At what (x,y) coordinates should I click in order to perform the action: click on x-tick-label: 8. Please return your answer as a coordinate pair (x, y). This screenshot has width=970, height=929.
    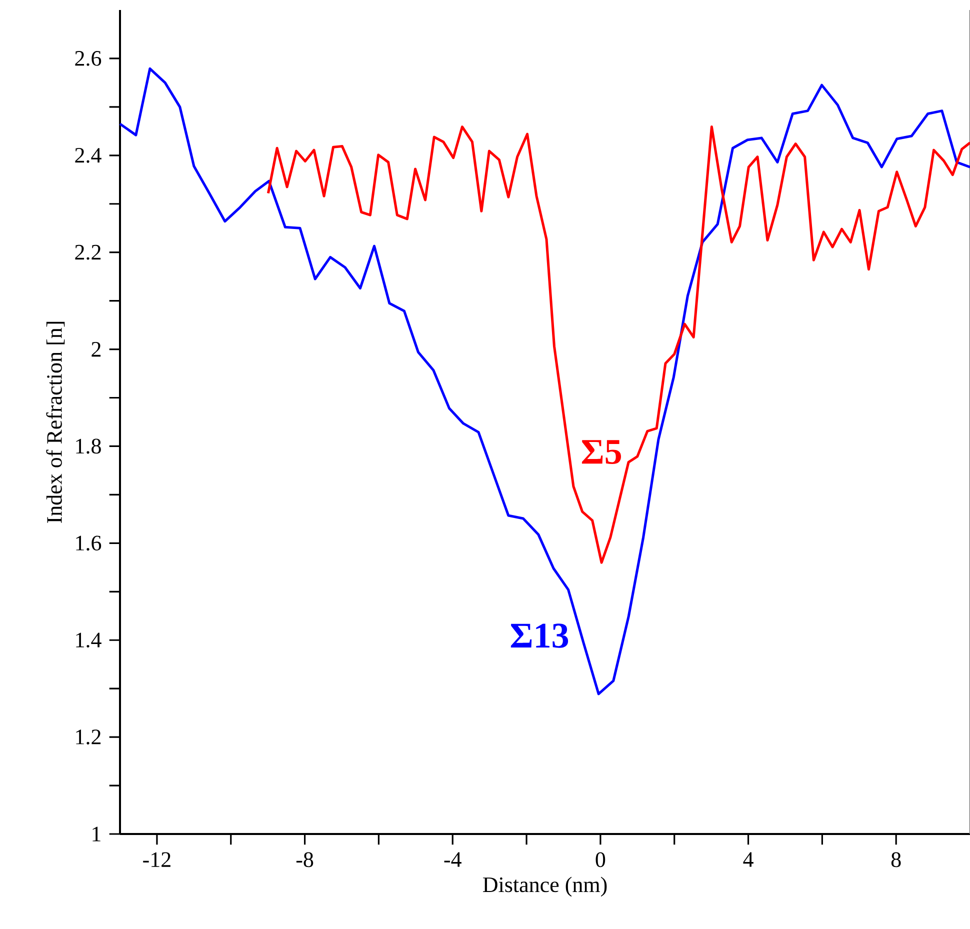
    Looking at the image, I should click on (896, 860).